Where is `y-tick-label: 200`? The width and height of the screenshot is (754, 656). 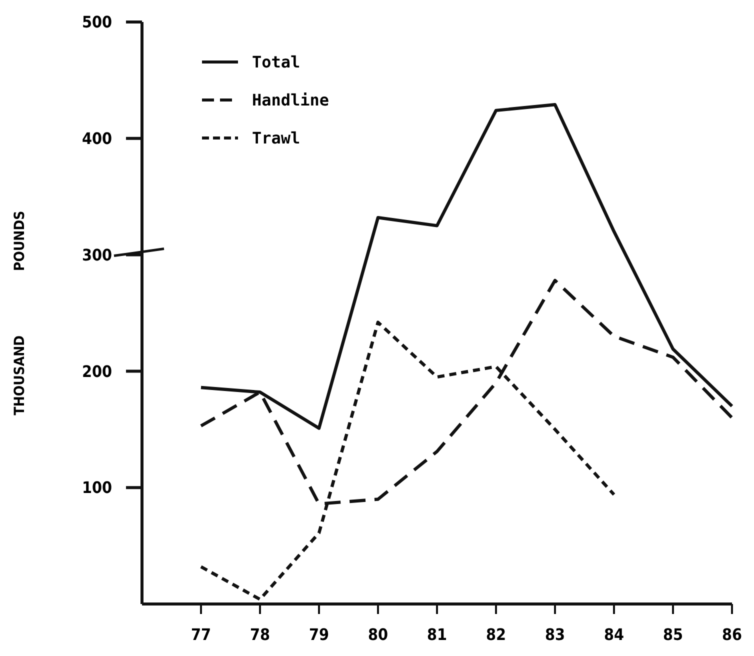
y-tick-label: 200 is located at coordinates (97, 371).